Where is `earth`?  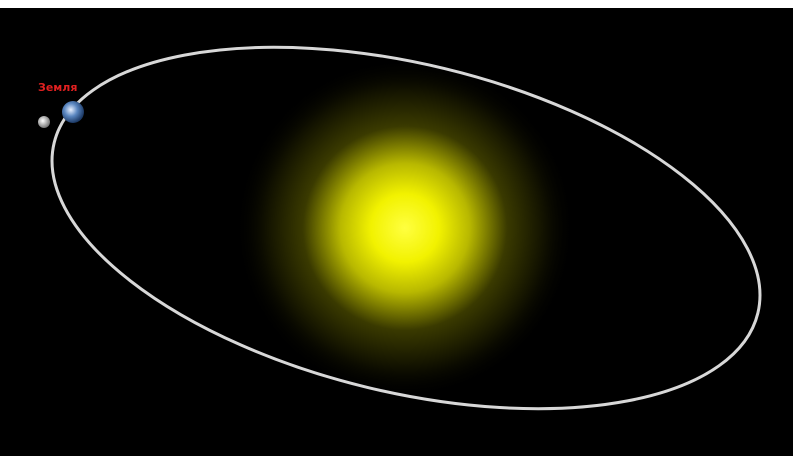 earth is located at coordinates (73, 112).